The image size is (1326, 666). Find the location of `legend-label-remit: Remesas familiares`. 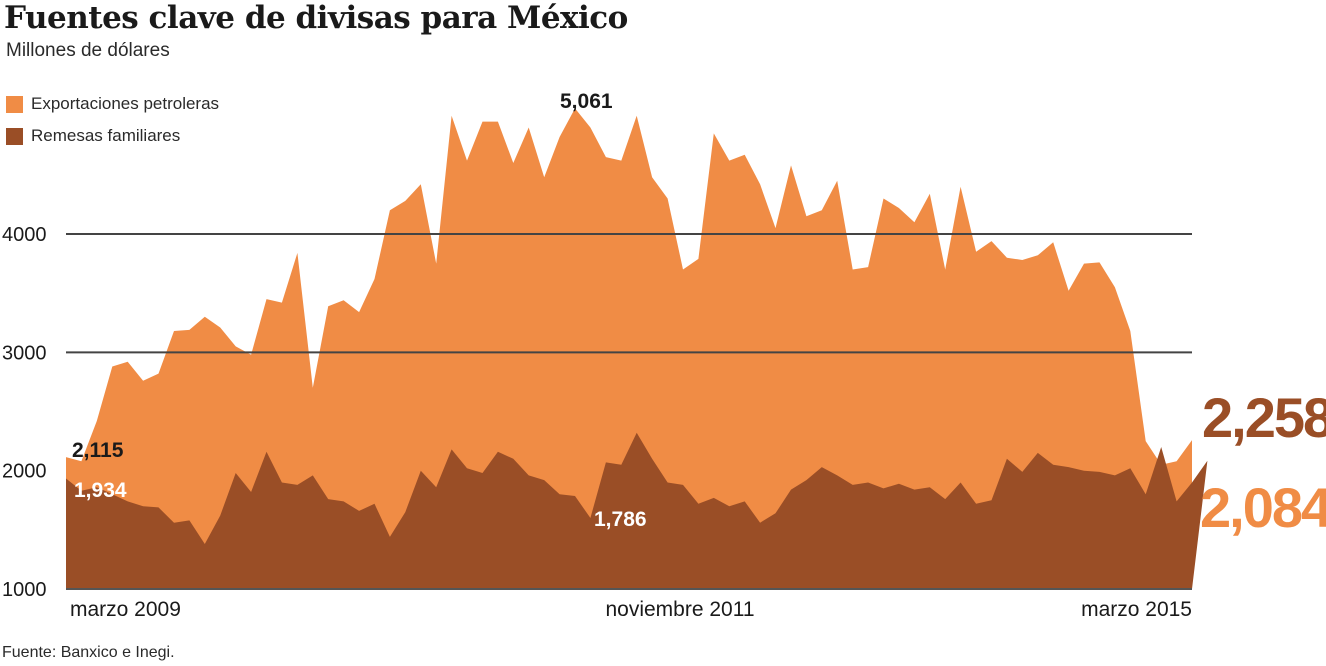

legend-label-remit: Remesas familiares is located at coordinates (106, 135).